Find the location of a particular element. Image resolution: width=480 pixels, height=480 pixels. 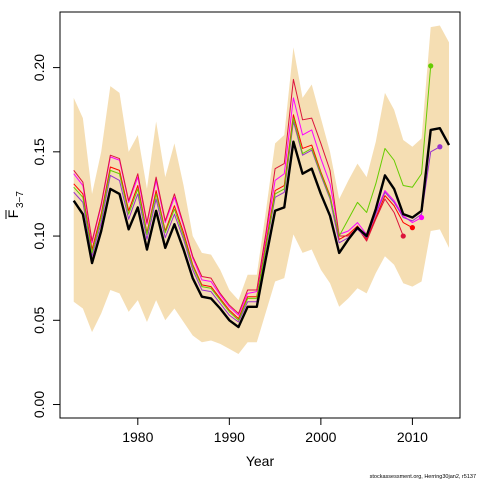

end-marker-layer is located at coordinates (421, 151).